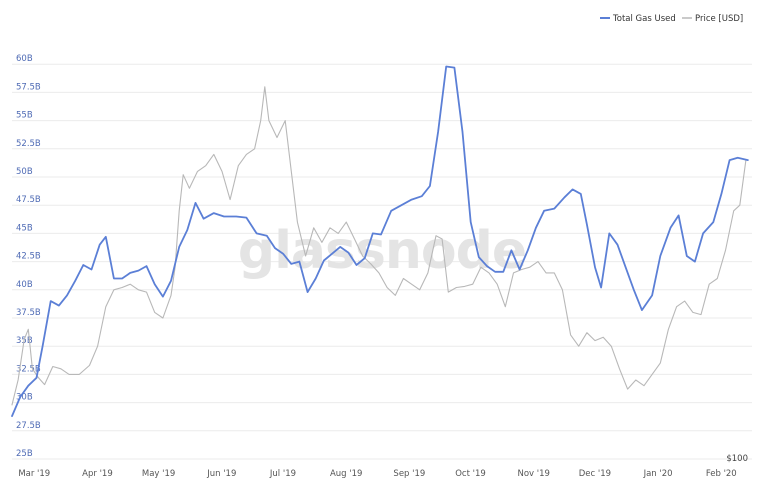  What do you see at coordinates (221, 474) in the screenshot?
I see `x-tick-label: Jun '19` at bounding box center [221, 474].